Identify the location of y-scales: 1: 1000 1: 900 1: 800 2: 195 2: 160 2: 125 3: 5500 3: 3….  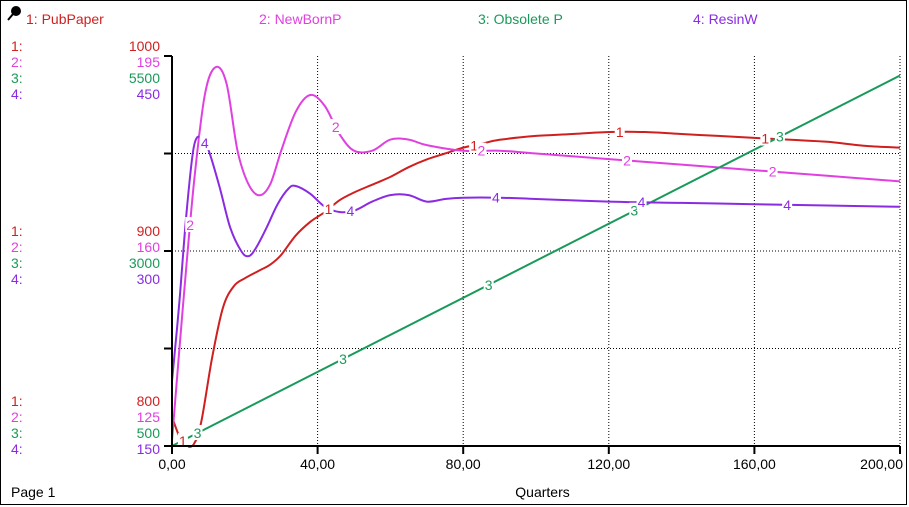
(85, 247).